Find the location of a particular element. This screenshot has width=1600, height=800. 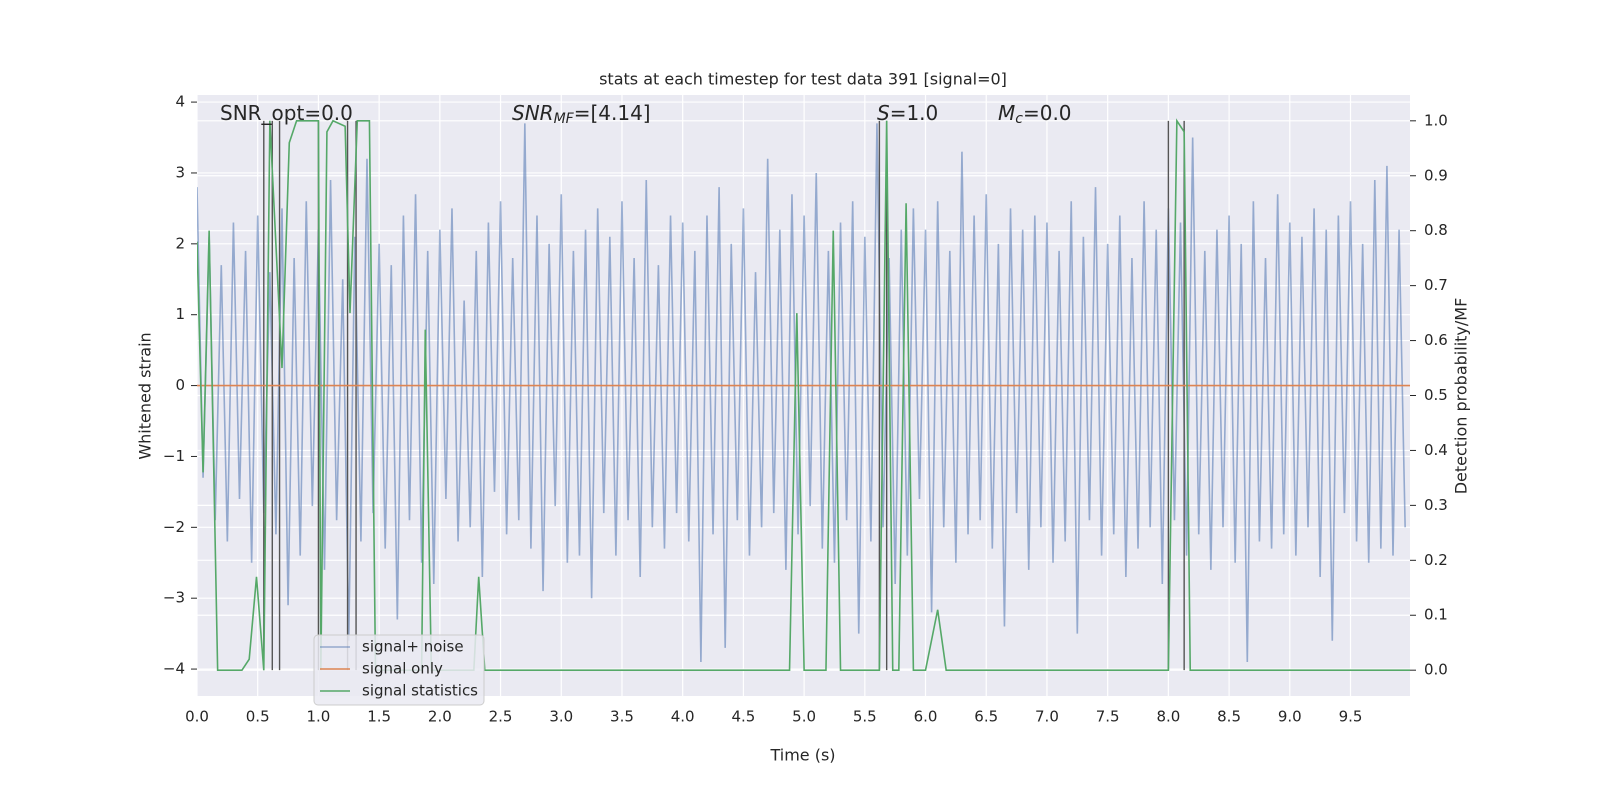

x-tick-label: 2.0 is located at coordinates (440, 717).